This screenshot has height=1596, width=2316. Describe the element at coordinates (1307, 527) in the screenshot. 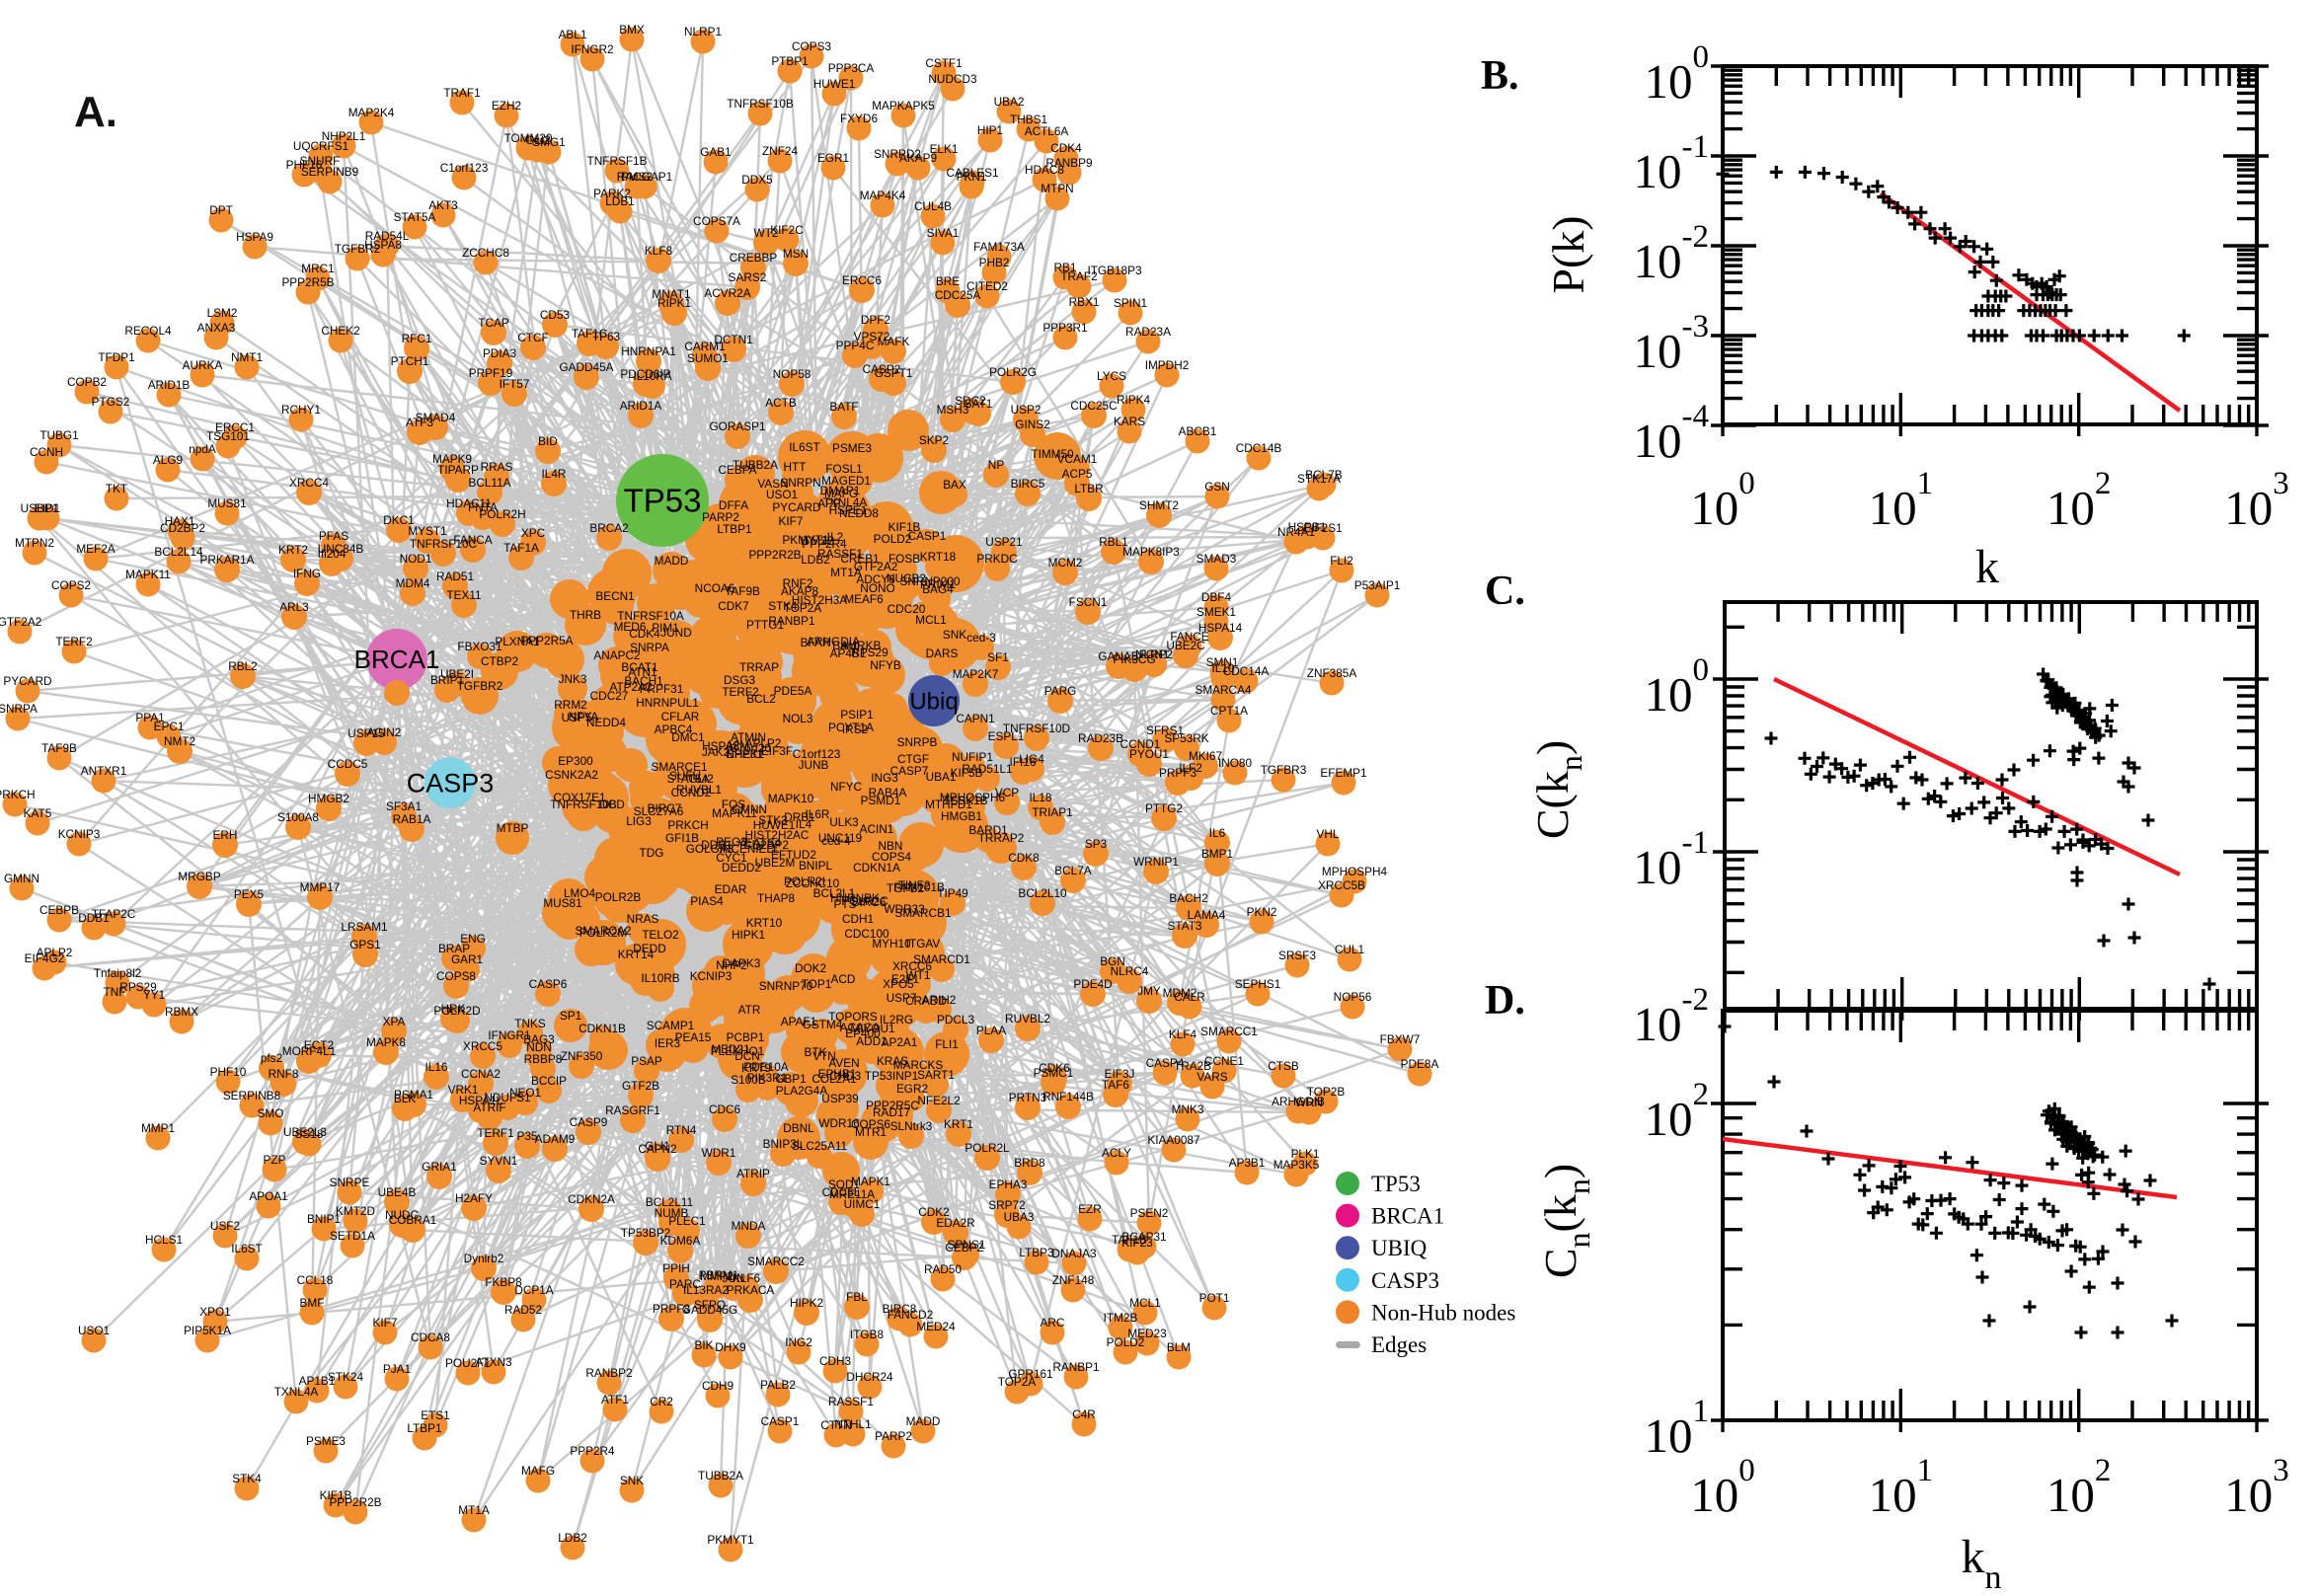

I see `svg-text: HSPB1` at that location.